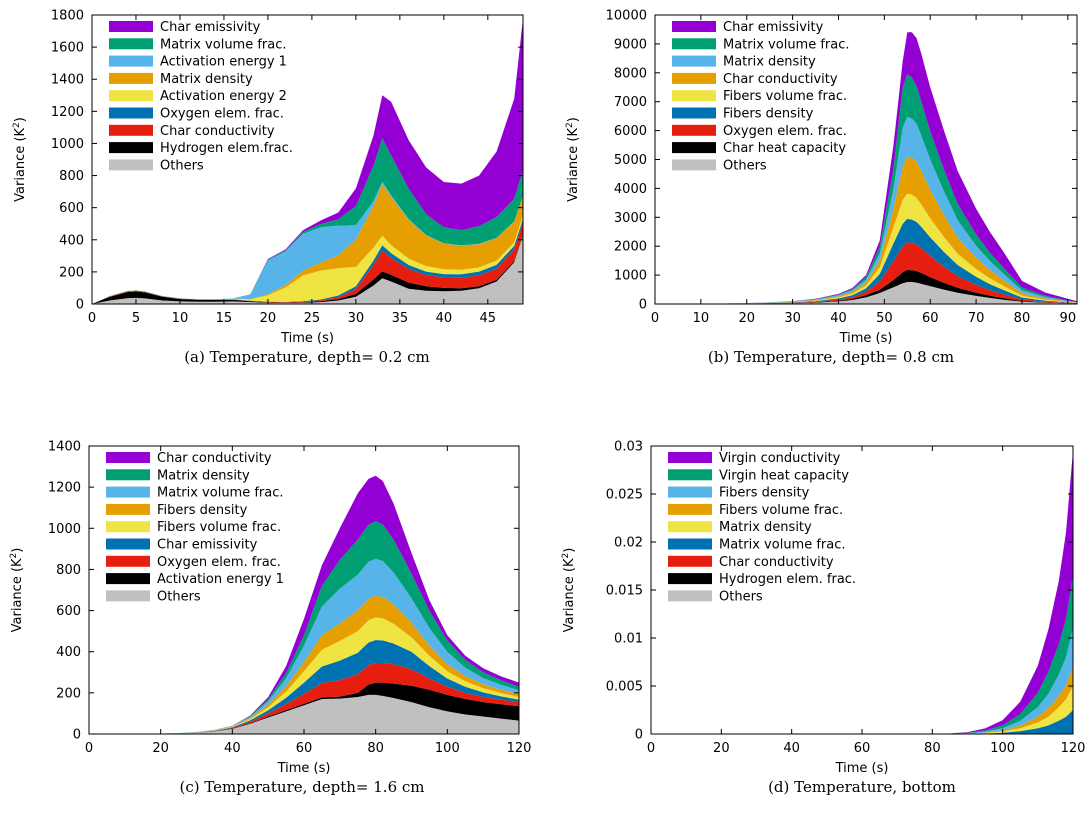  Describe the element at coordinates (307, 269) in the screenshot. I see `area-hydrogen-elem-frac-` at that location.